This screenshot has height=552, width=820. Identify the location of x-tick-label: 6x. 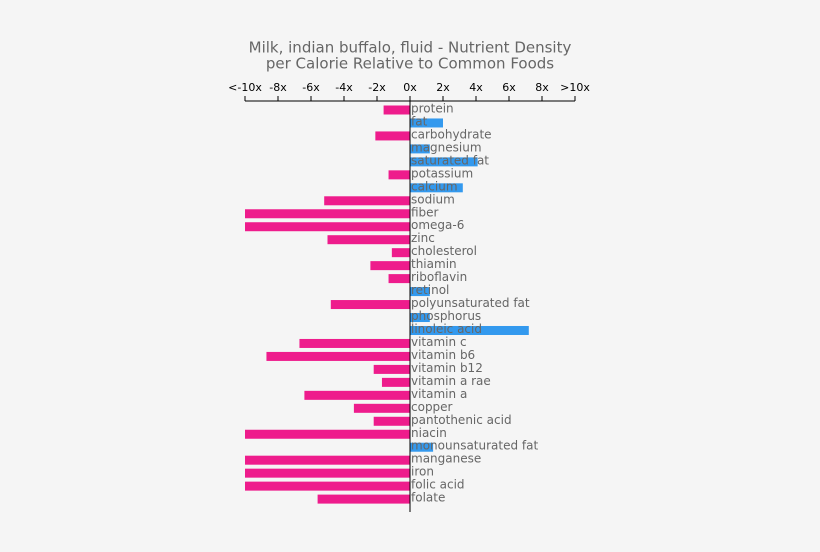
(509, 87).